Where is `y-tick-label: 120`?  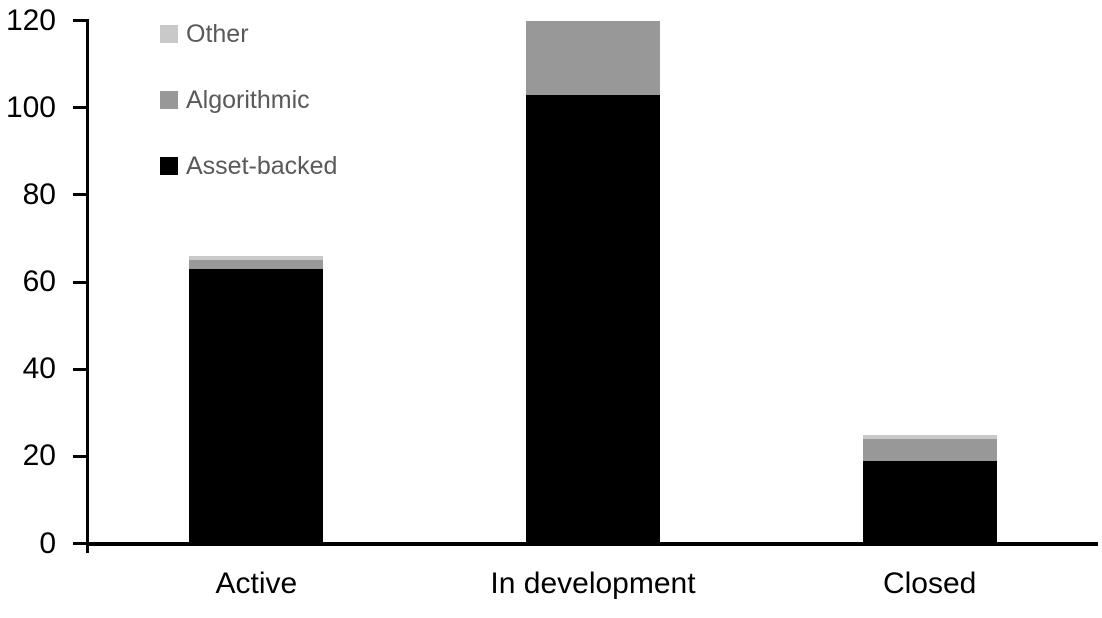
y-tick-label: 120 is located at coordinates (30, 20).